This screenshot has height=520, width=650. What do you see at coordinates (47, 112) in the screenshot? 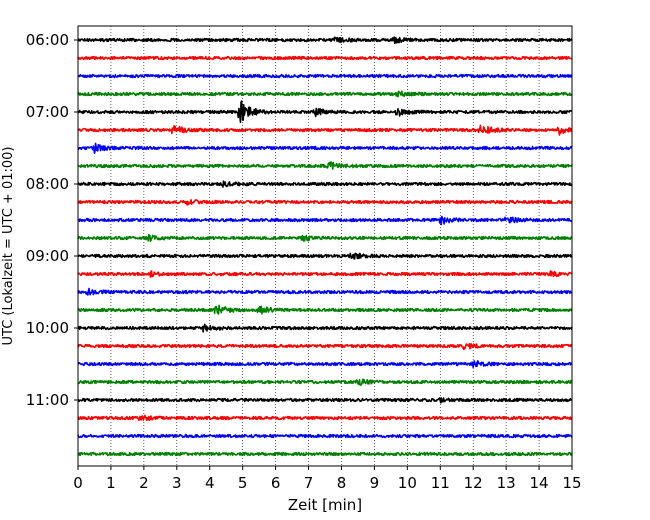
I see `y-tick-label: 07:00` at bounding box center [47, 112].